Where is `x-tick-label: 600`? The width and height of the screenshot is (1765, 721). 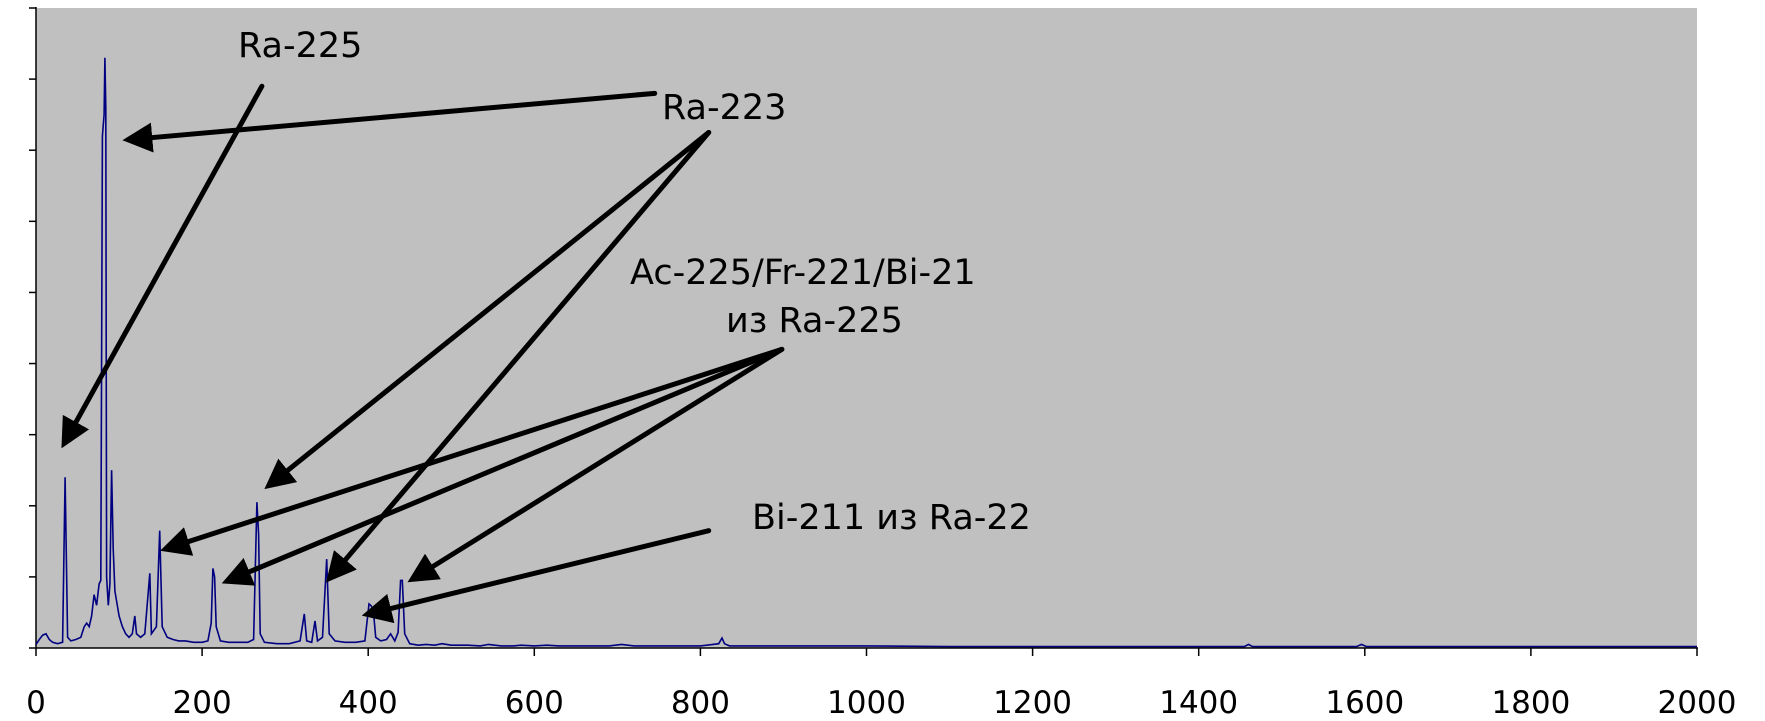
x-tick-label: 600 is located at coordinates (534, 703).